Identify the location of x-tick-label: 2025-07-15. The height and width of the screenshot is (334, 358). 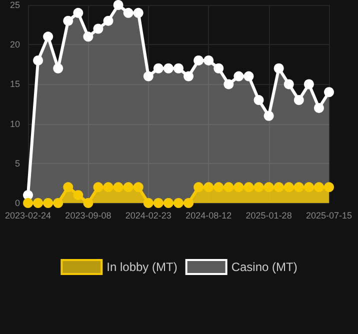
(329, 215).